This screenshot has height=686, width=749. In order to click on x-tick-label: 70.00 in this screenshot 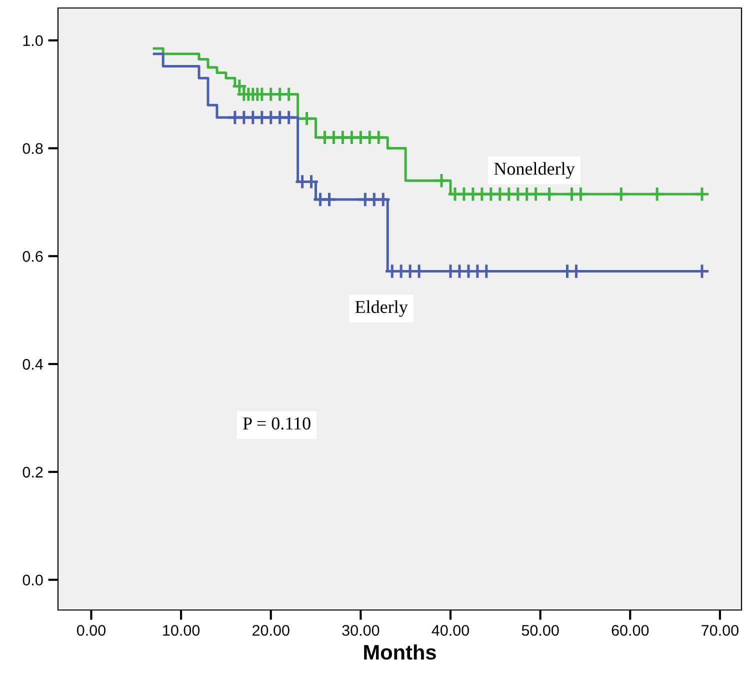, I will do `click(720, 630)`.